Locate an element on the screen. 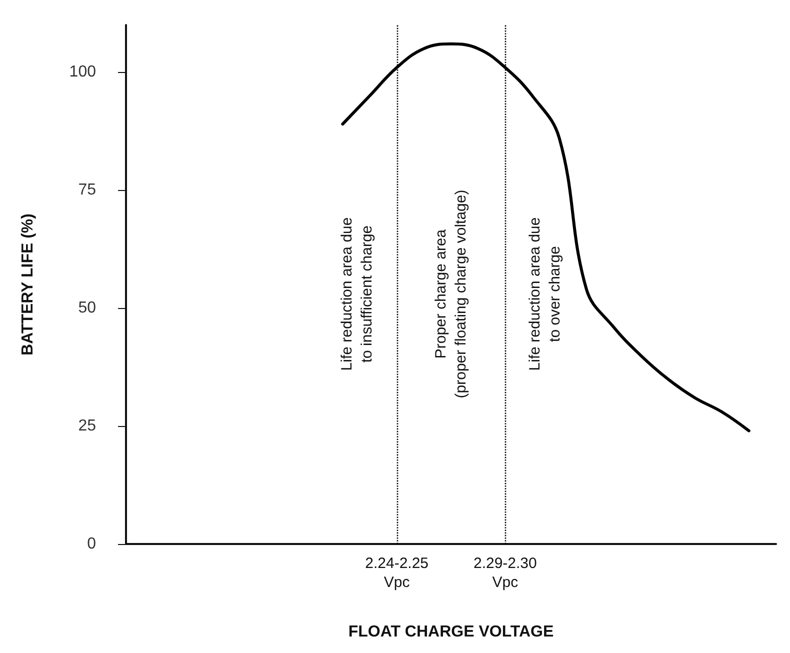 This screenshot has width=790, height=653. y-axis-title: BATTERY LIFE (%) is located at coordinates (28, 285).